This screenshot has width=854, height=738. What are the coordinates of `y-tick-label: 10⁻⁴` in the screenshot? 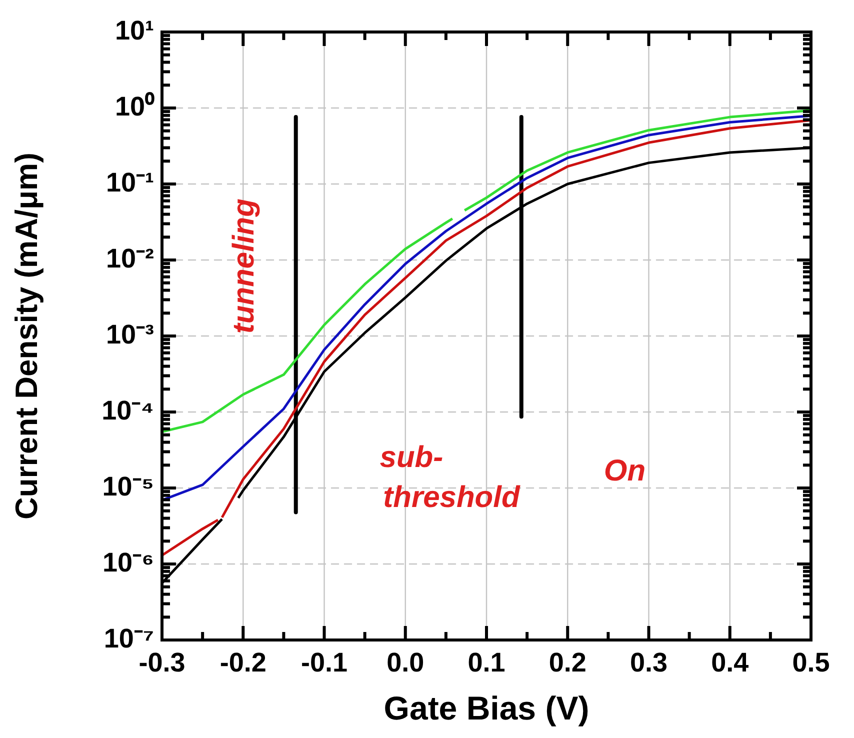 It's located at (128, 410).